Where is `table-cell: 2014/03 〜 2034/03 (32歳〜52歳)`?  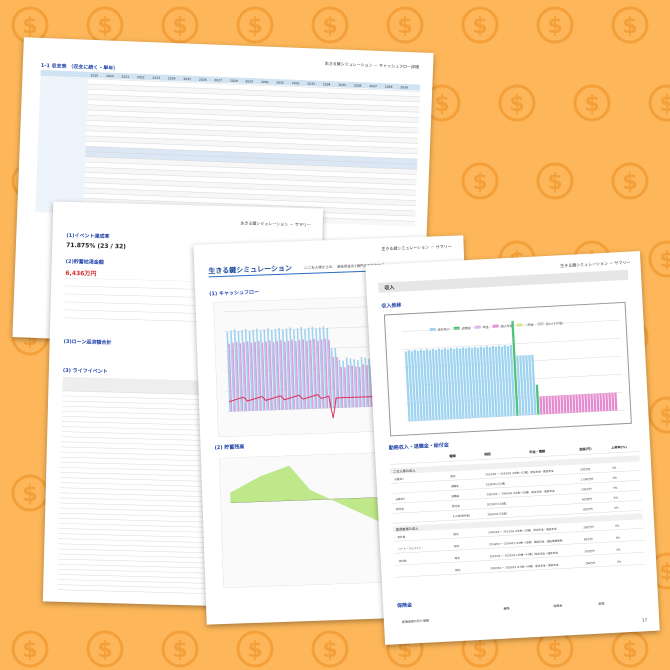
table-cell: 2014/03 〜 2034/03 (32歳〜52歳) is located at coordinates (506, 473).